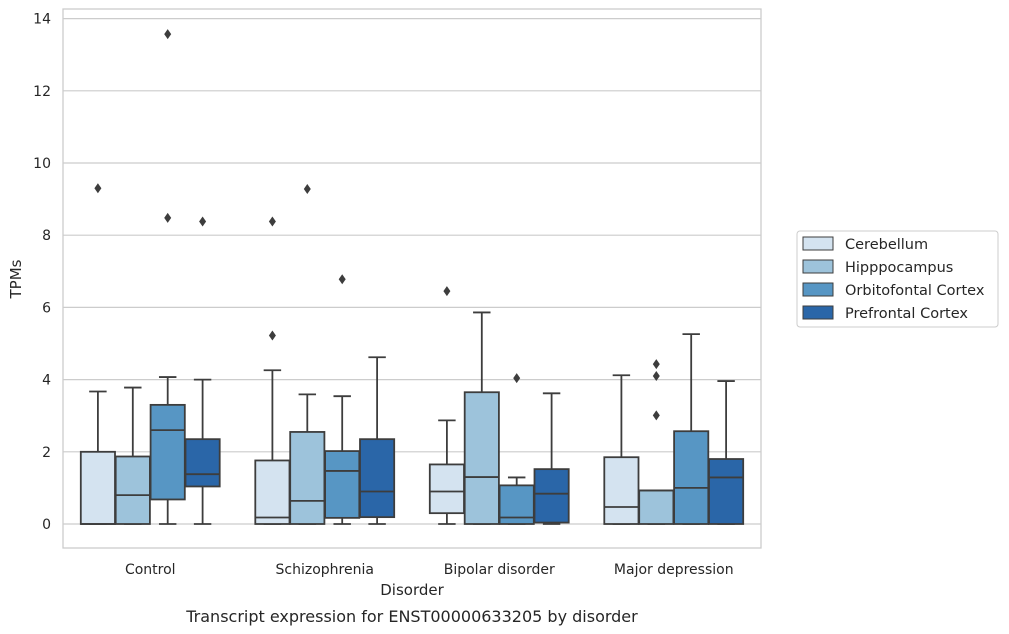 This screenshot has height=634, width=1009. What do you see at coordinates (42, 272) in the screenshot?
I see `y-tick-labels: 0 2 4 6 8 10 12 14` at bounding box center [42, 272].